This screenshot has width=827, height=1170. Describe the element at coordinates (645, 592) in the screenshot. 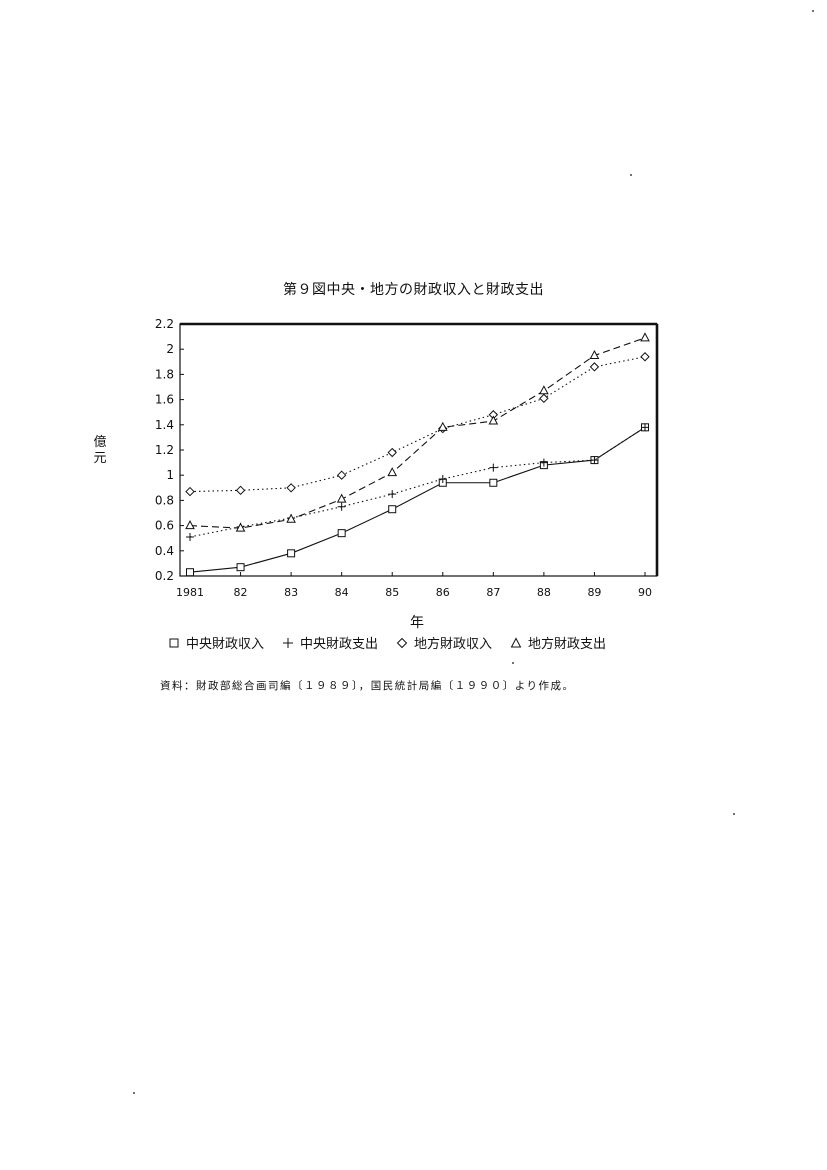

I see `x-tick-label: 90` at that location.